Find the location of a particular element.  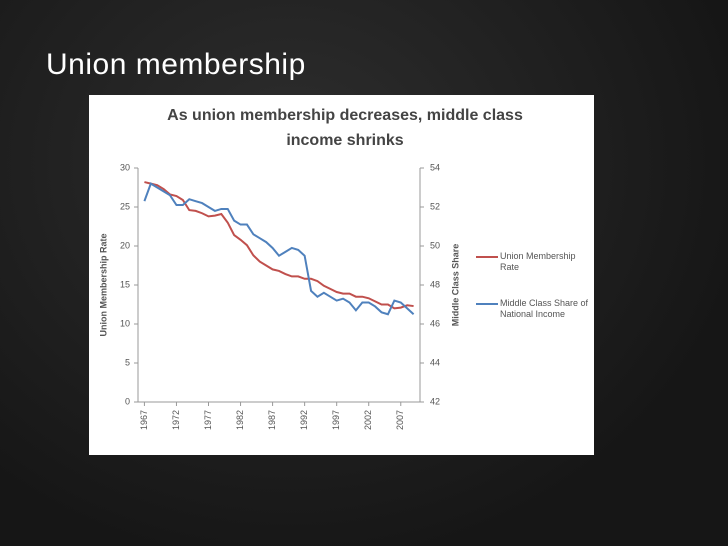

x-tick-label: 1987 is located at coordinates (272, 420).